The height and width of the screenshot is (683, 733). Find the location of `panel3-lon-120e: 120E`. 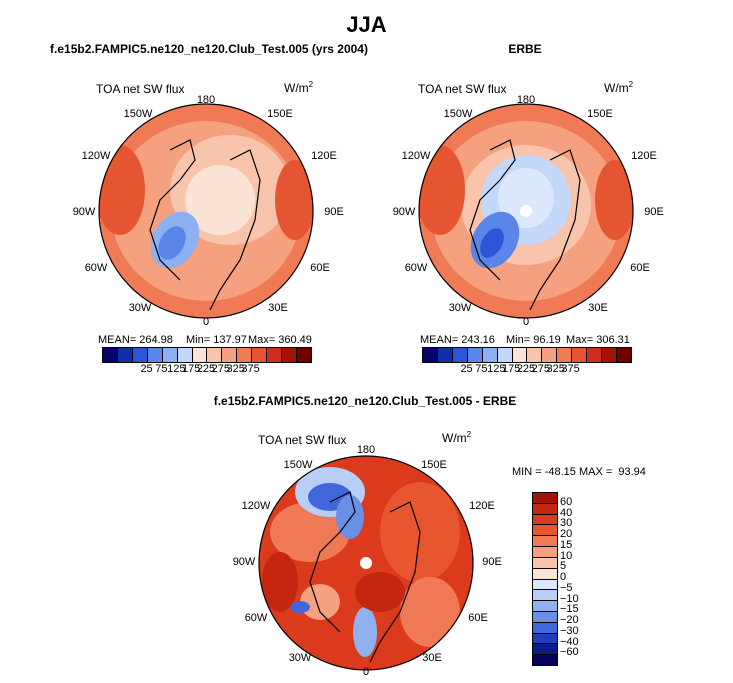

panel3-lon-120e: 120E is located at coordinates (482, 506).